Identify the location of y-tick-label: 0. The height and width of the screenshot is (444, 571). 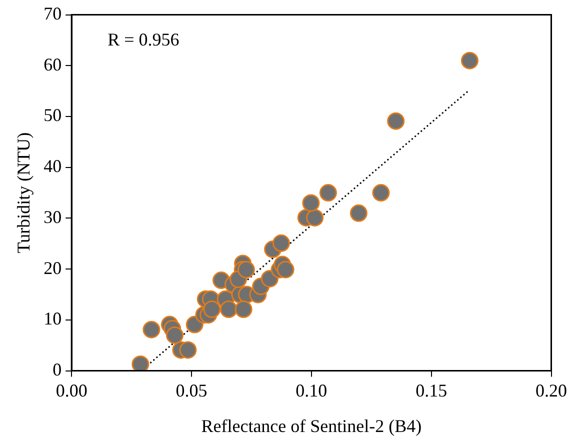
(57, 370).